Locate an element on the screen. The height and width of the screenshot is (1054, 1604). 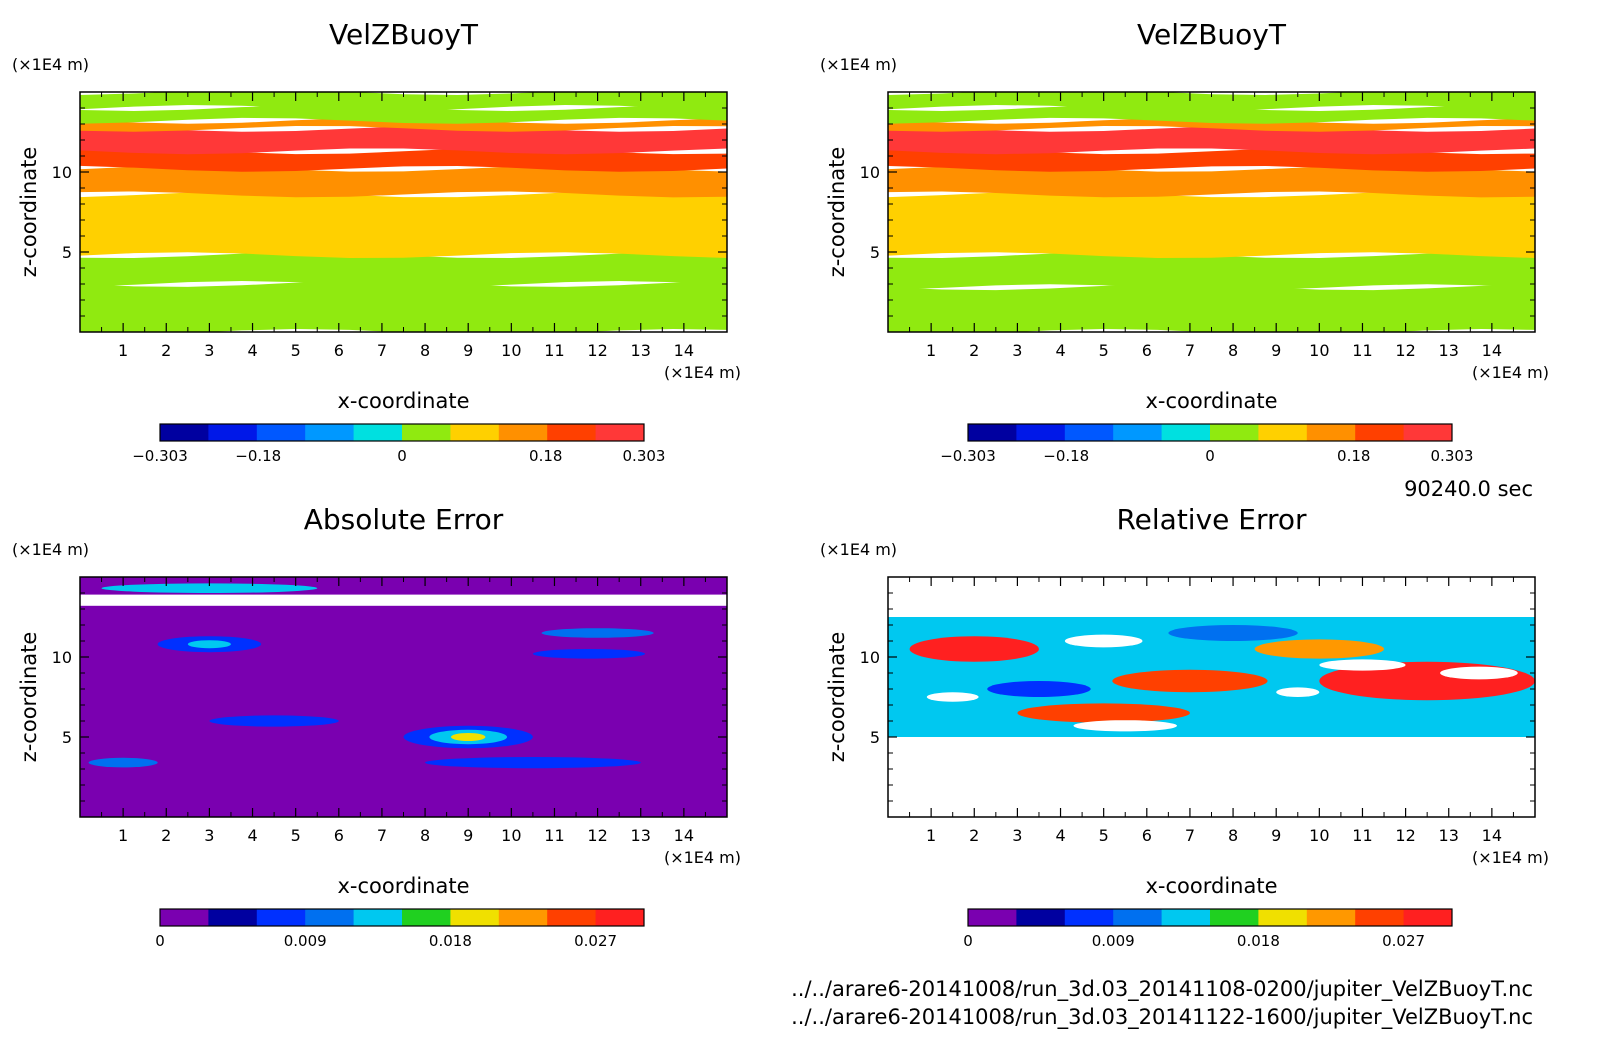
contour-background is located at coordinates (403, 697).